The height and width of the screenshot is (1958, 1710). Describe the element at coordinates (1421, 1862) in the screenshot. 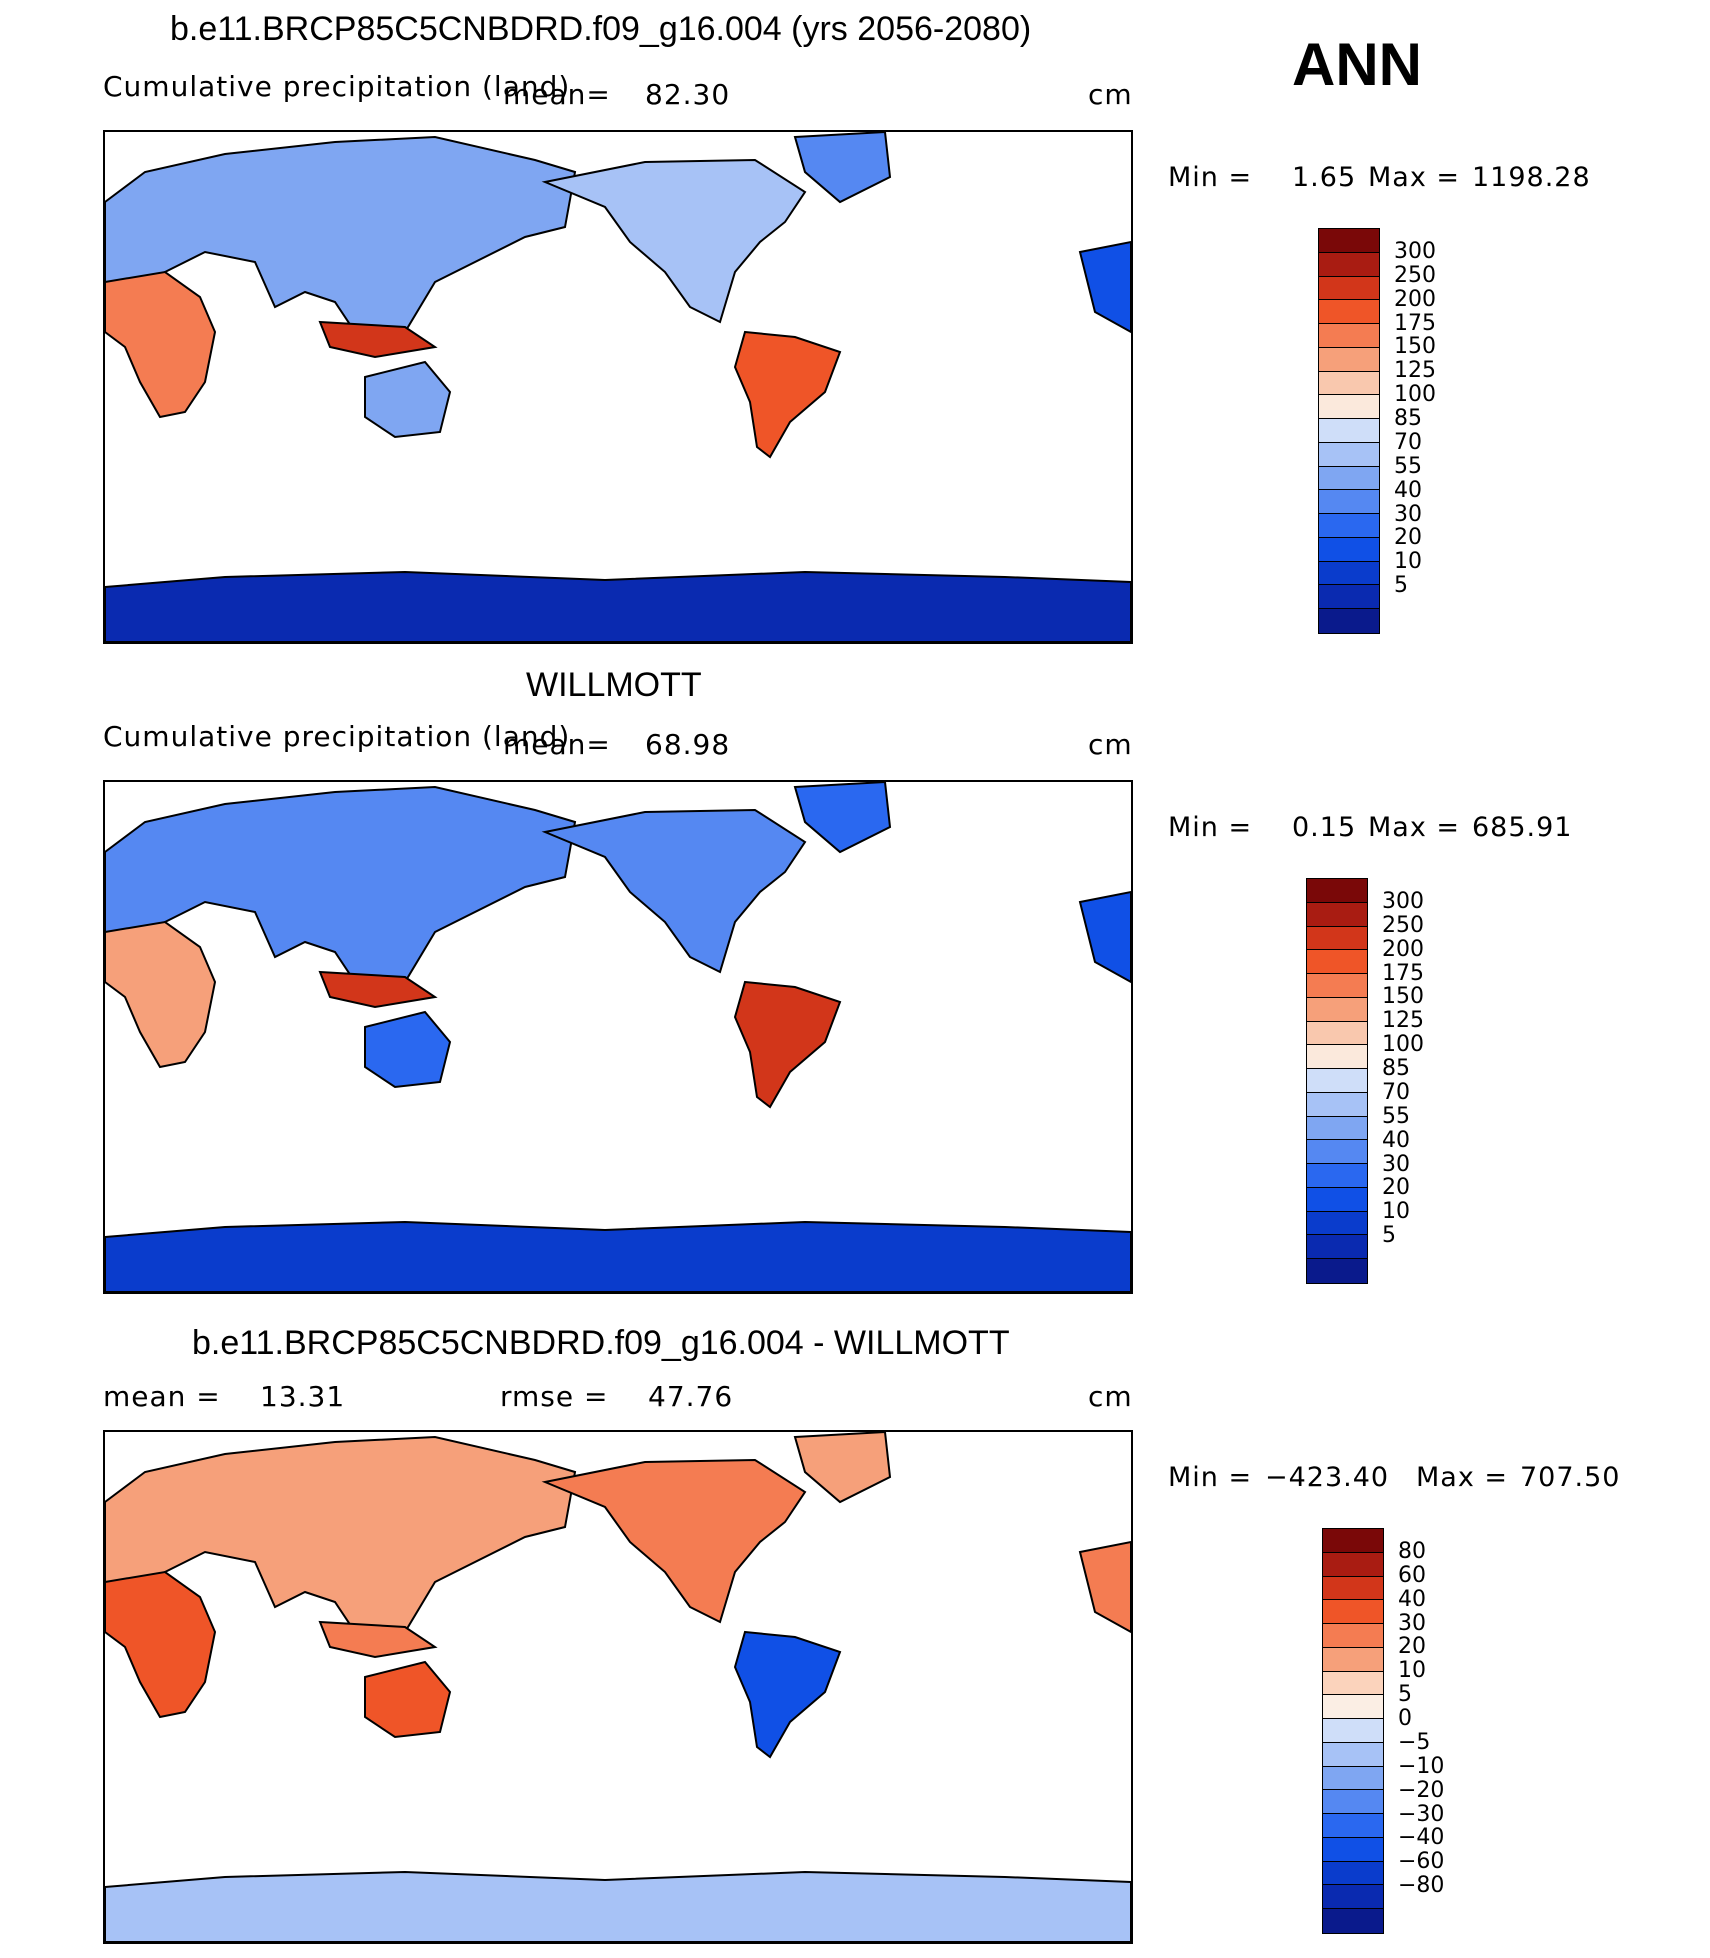

I see `colorbar-tick-label: −60` at that location.